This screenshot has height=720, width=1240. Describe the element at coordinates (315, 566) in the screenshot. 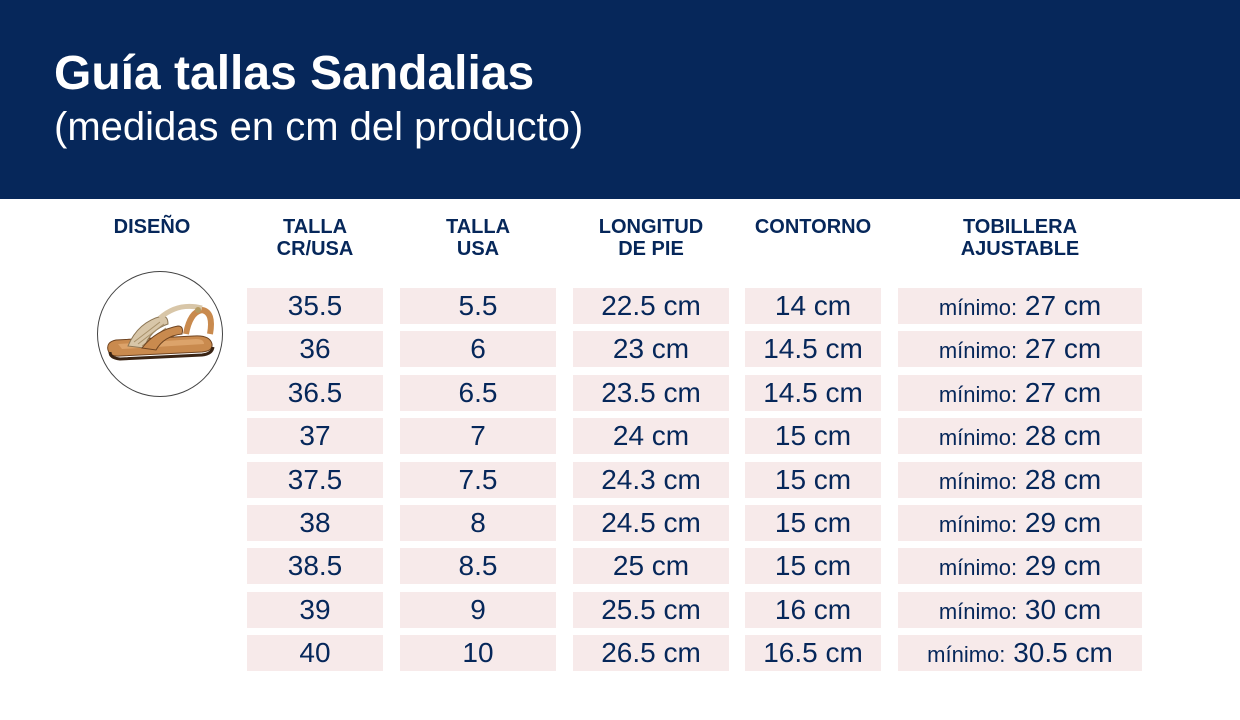

I see `cell-talla-cr: 38.5` at that location.